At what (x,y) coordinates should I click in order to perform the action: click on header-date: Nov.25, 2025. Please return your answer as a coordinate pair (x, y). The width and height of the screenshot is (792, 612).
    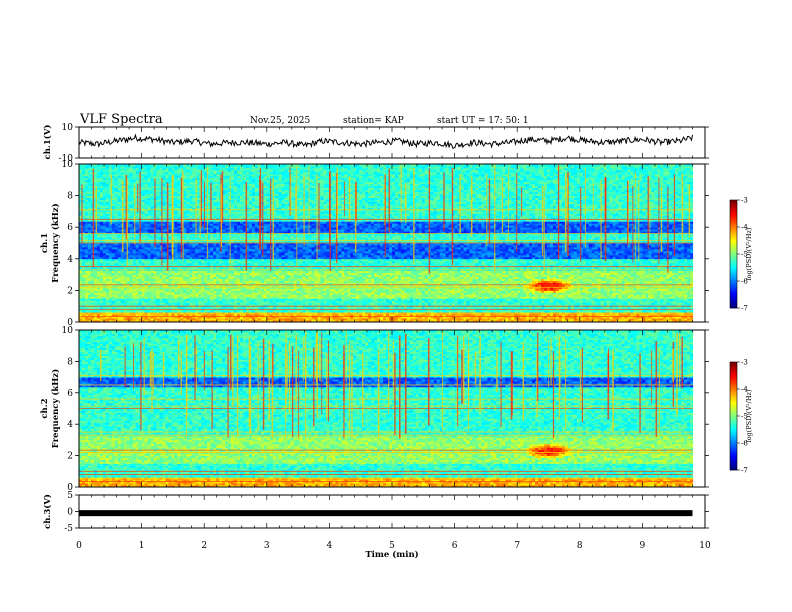
    Looking at the image, I should click on (280, 121).